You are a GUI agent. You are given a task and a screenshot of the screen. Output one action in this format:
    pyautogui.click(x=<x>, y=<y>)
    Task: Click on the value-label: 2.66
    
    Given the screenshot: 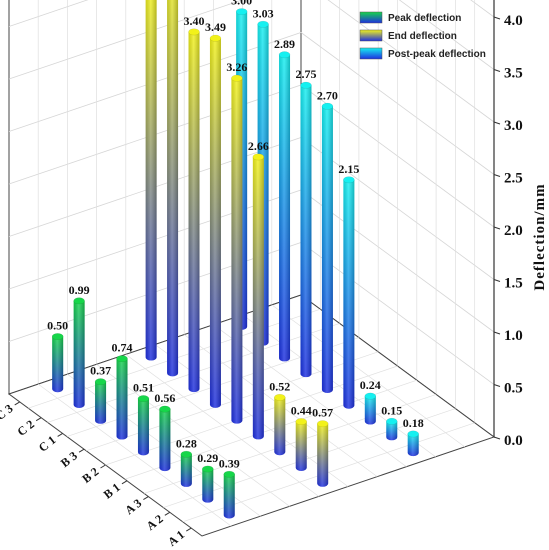 What is the action you would take?
    pyautogui.click(x=258, y=146)
    